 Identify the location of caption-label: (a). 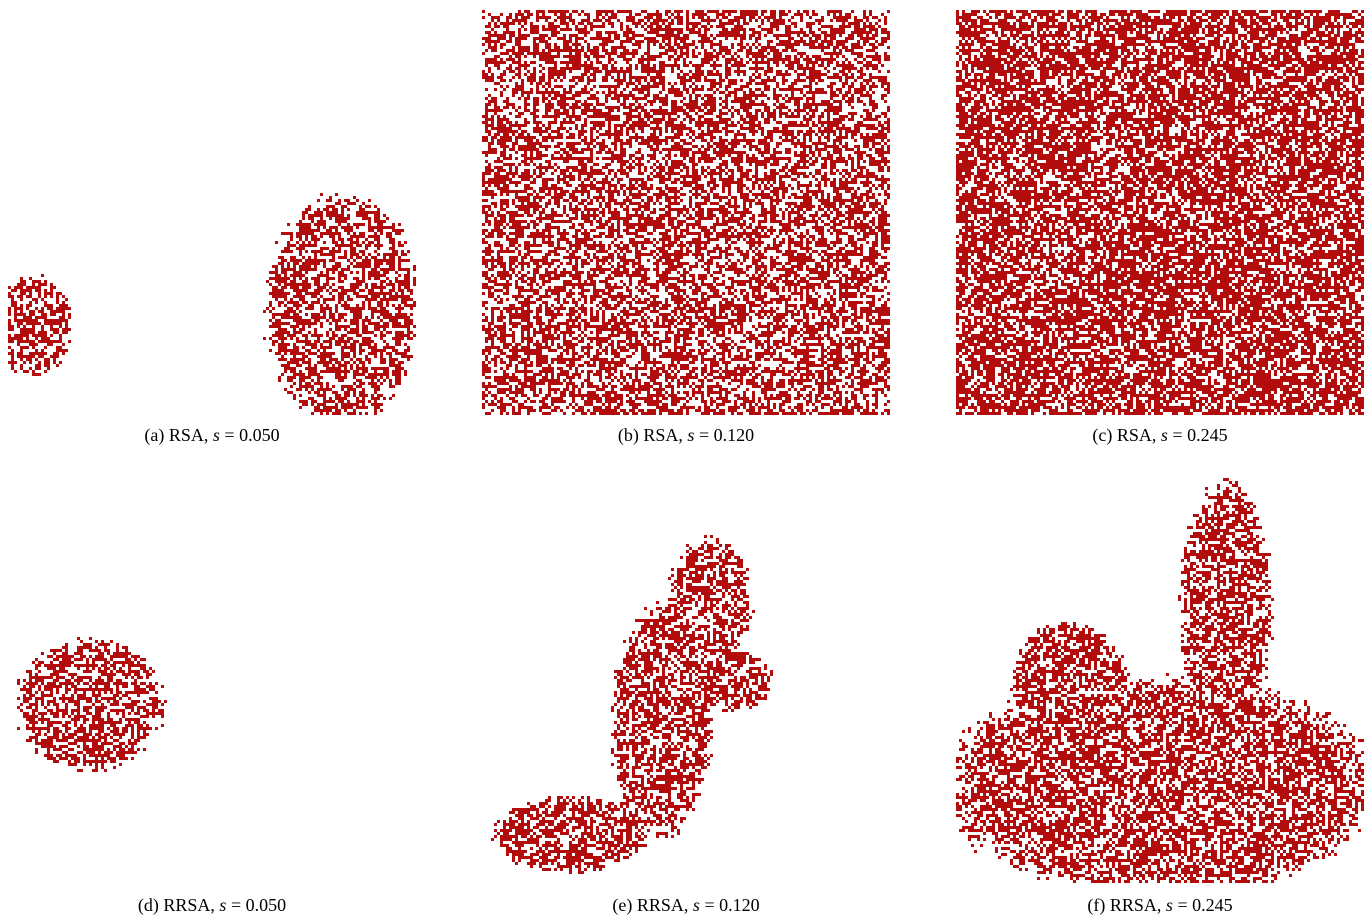
(154, 435).